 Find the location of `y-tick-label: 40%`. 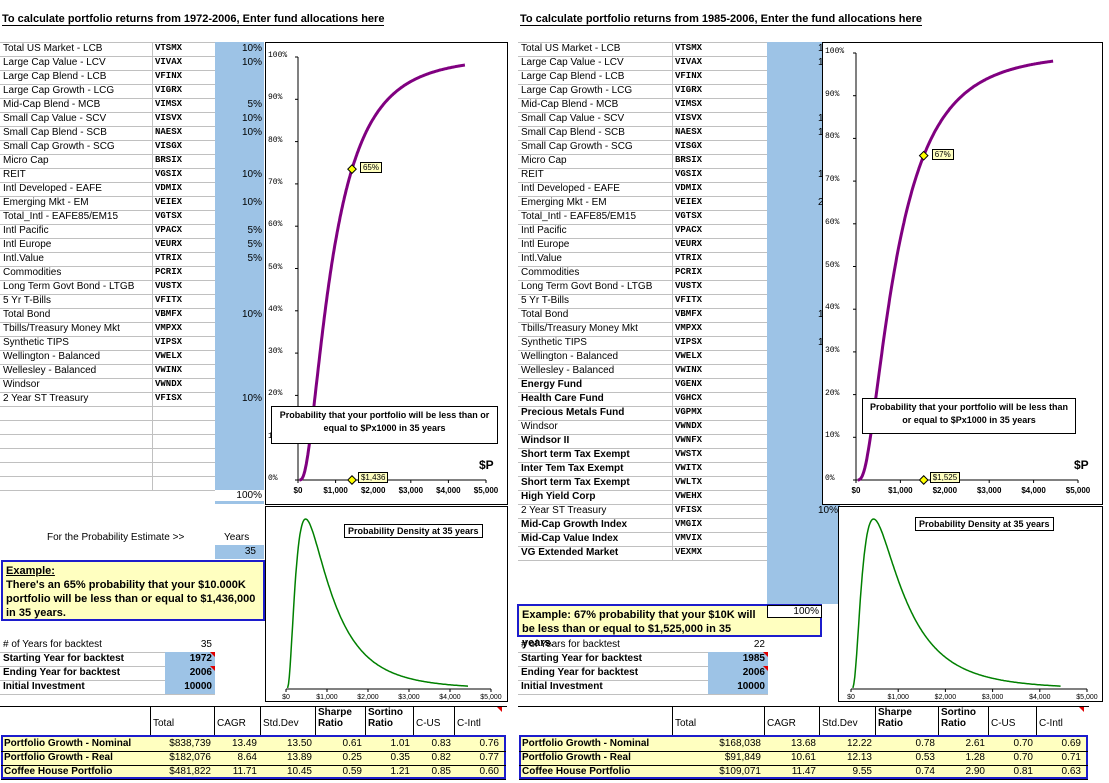

y-tick-label: 40% is located at coordinates (832, 308).